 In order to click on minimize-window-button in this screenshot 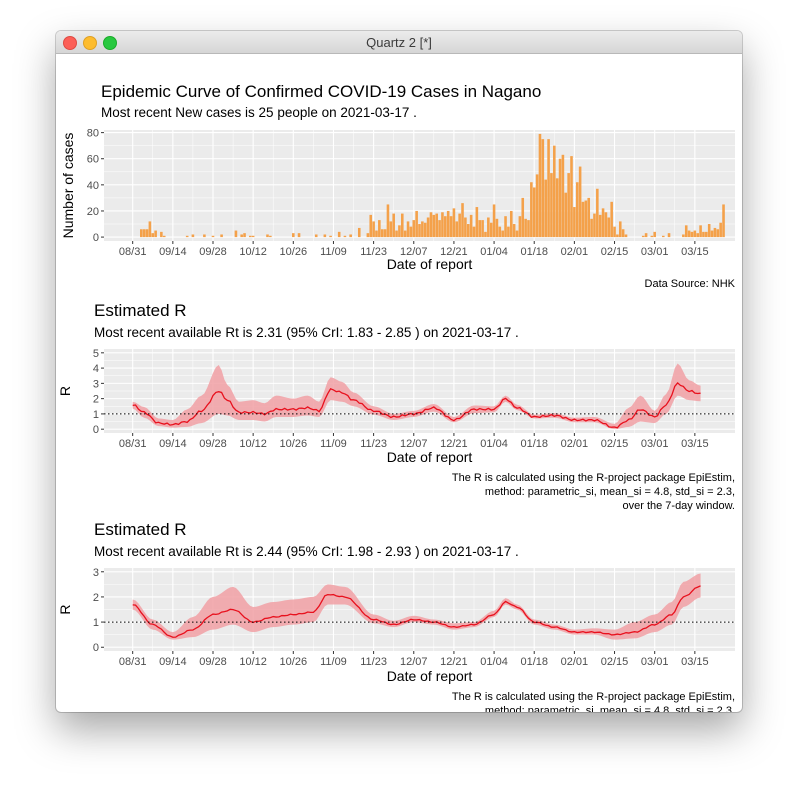, I will do `click(90, 43)`.